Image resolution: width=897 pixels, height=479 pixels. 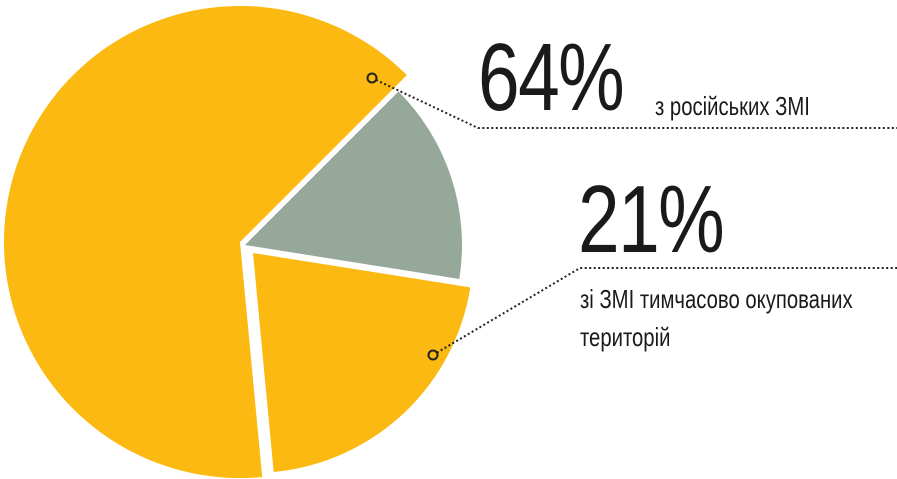 What do you see at coordinates (716, 318) in the screenshot?
I see `category-label: зі ЗМІ тимчасово окупованих територій` at bounding box center [716, 318].